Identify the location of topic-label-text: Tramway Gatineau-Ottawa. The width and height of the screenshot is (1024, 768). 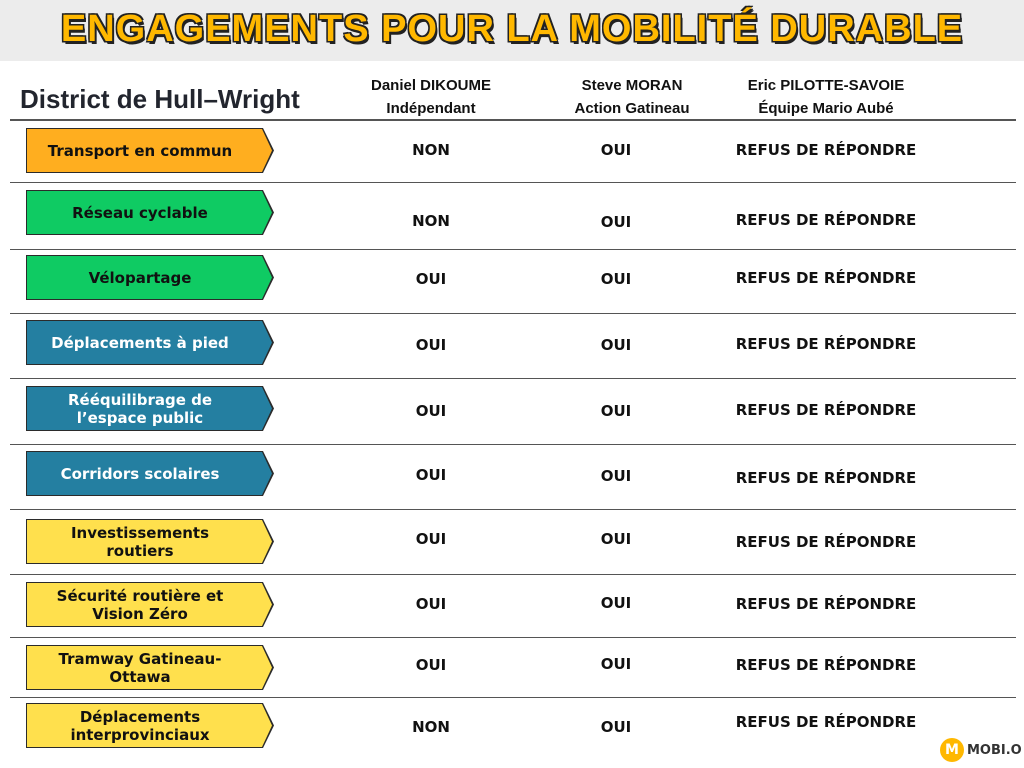
(149, 667).